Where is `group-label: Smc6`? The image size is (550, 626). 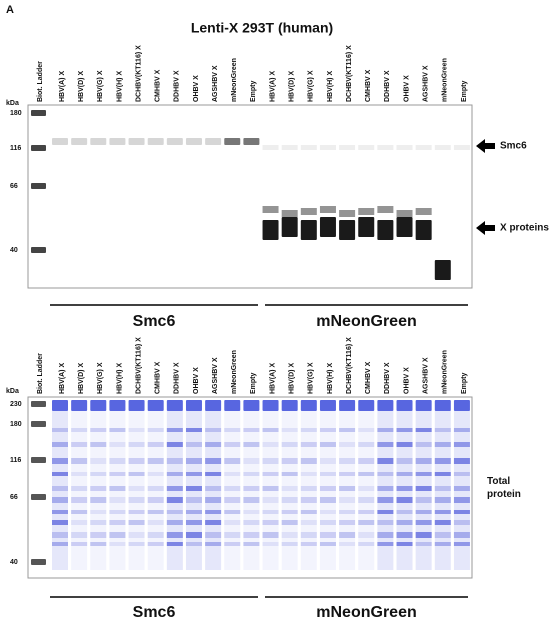 group-label: Smc6 is located at coordinates (154, 612).